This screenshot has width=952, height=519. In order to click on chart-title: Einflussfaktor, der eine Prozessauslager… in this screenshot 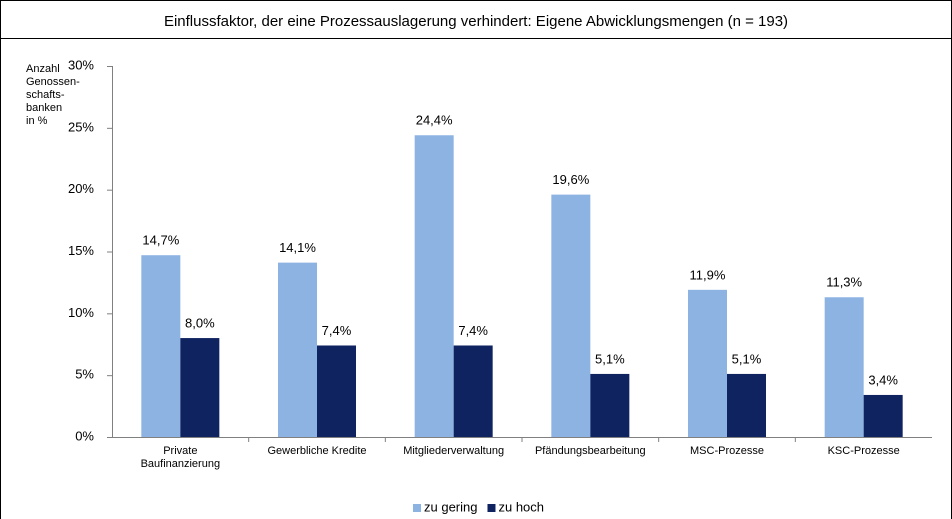, I will do `click(476, 21)`.